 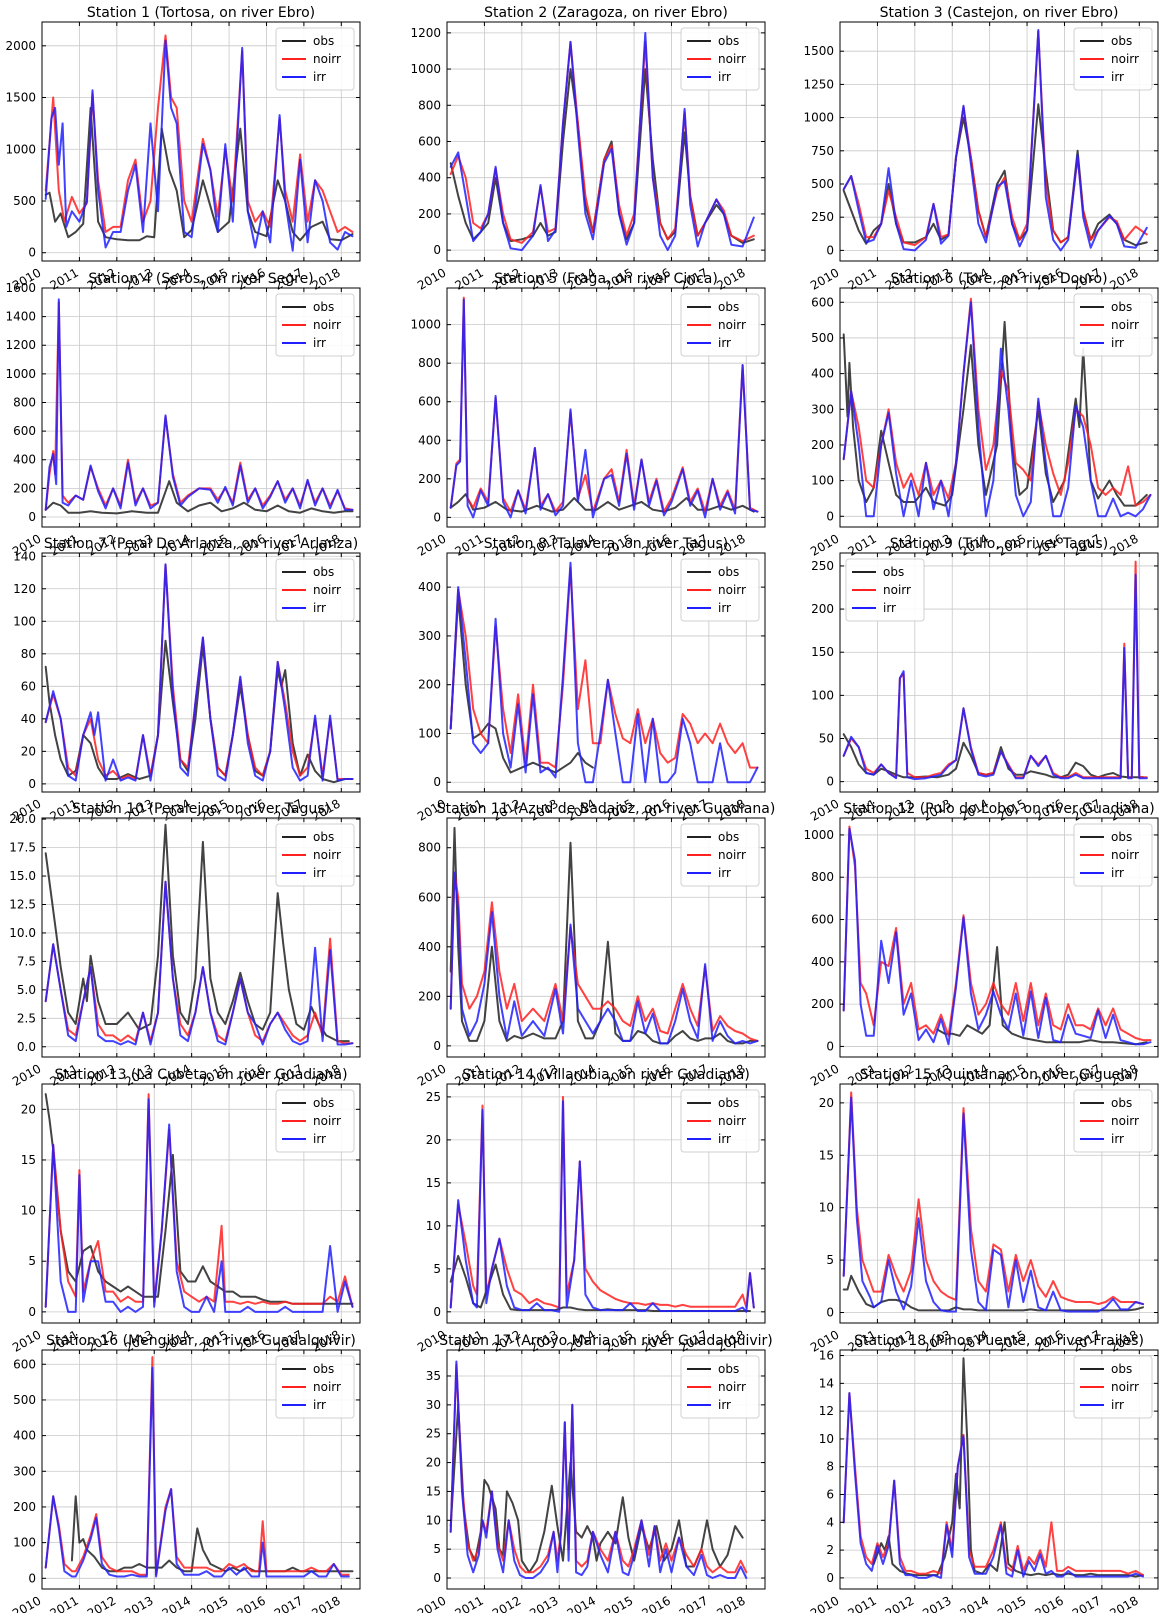 What do you see at coordinates (818, 51) in the screenshot?
I see `y-tick-label: 1500` at bounding box center [818, 51].